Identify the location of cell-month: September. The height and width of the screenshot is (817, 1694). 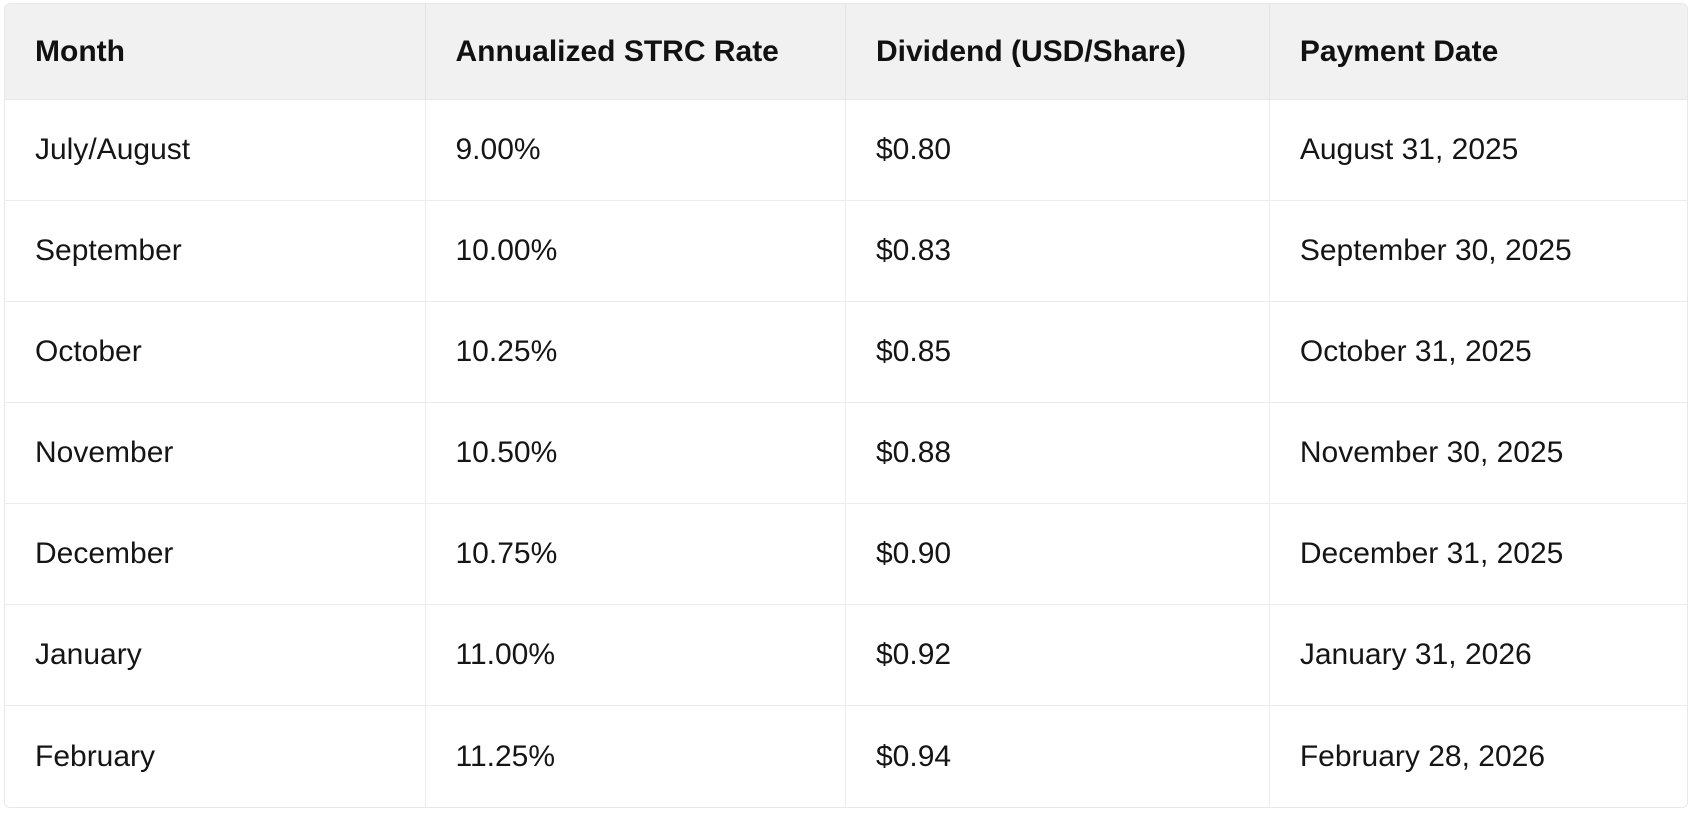
(215, 251).